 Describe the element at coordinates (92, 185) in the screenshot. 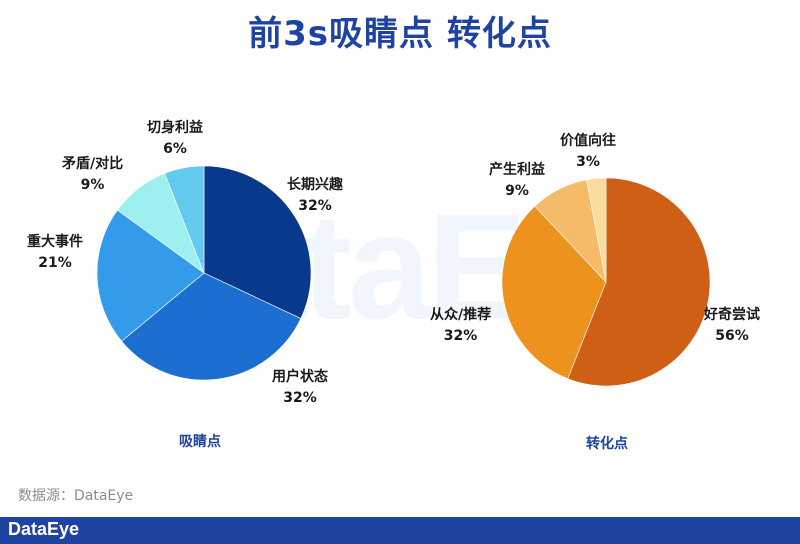

I see `pie1-label-3-value: 9%` at that location.